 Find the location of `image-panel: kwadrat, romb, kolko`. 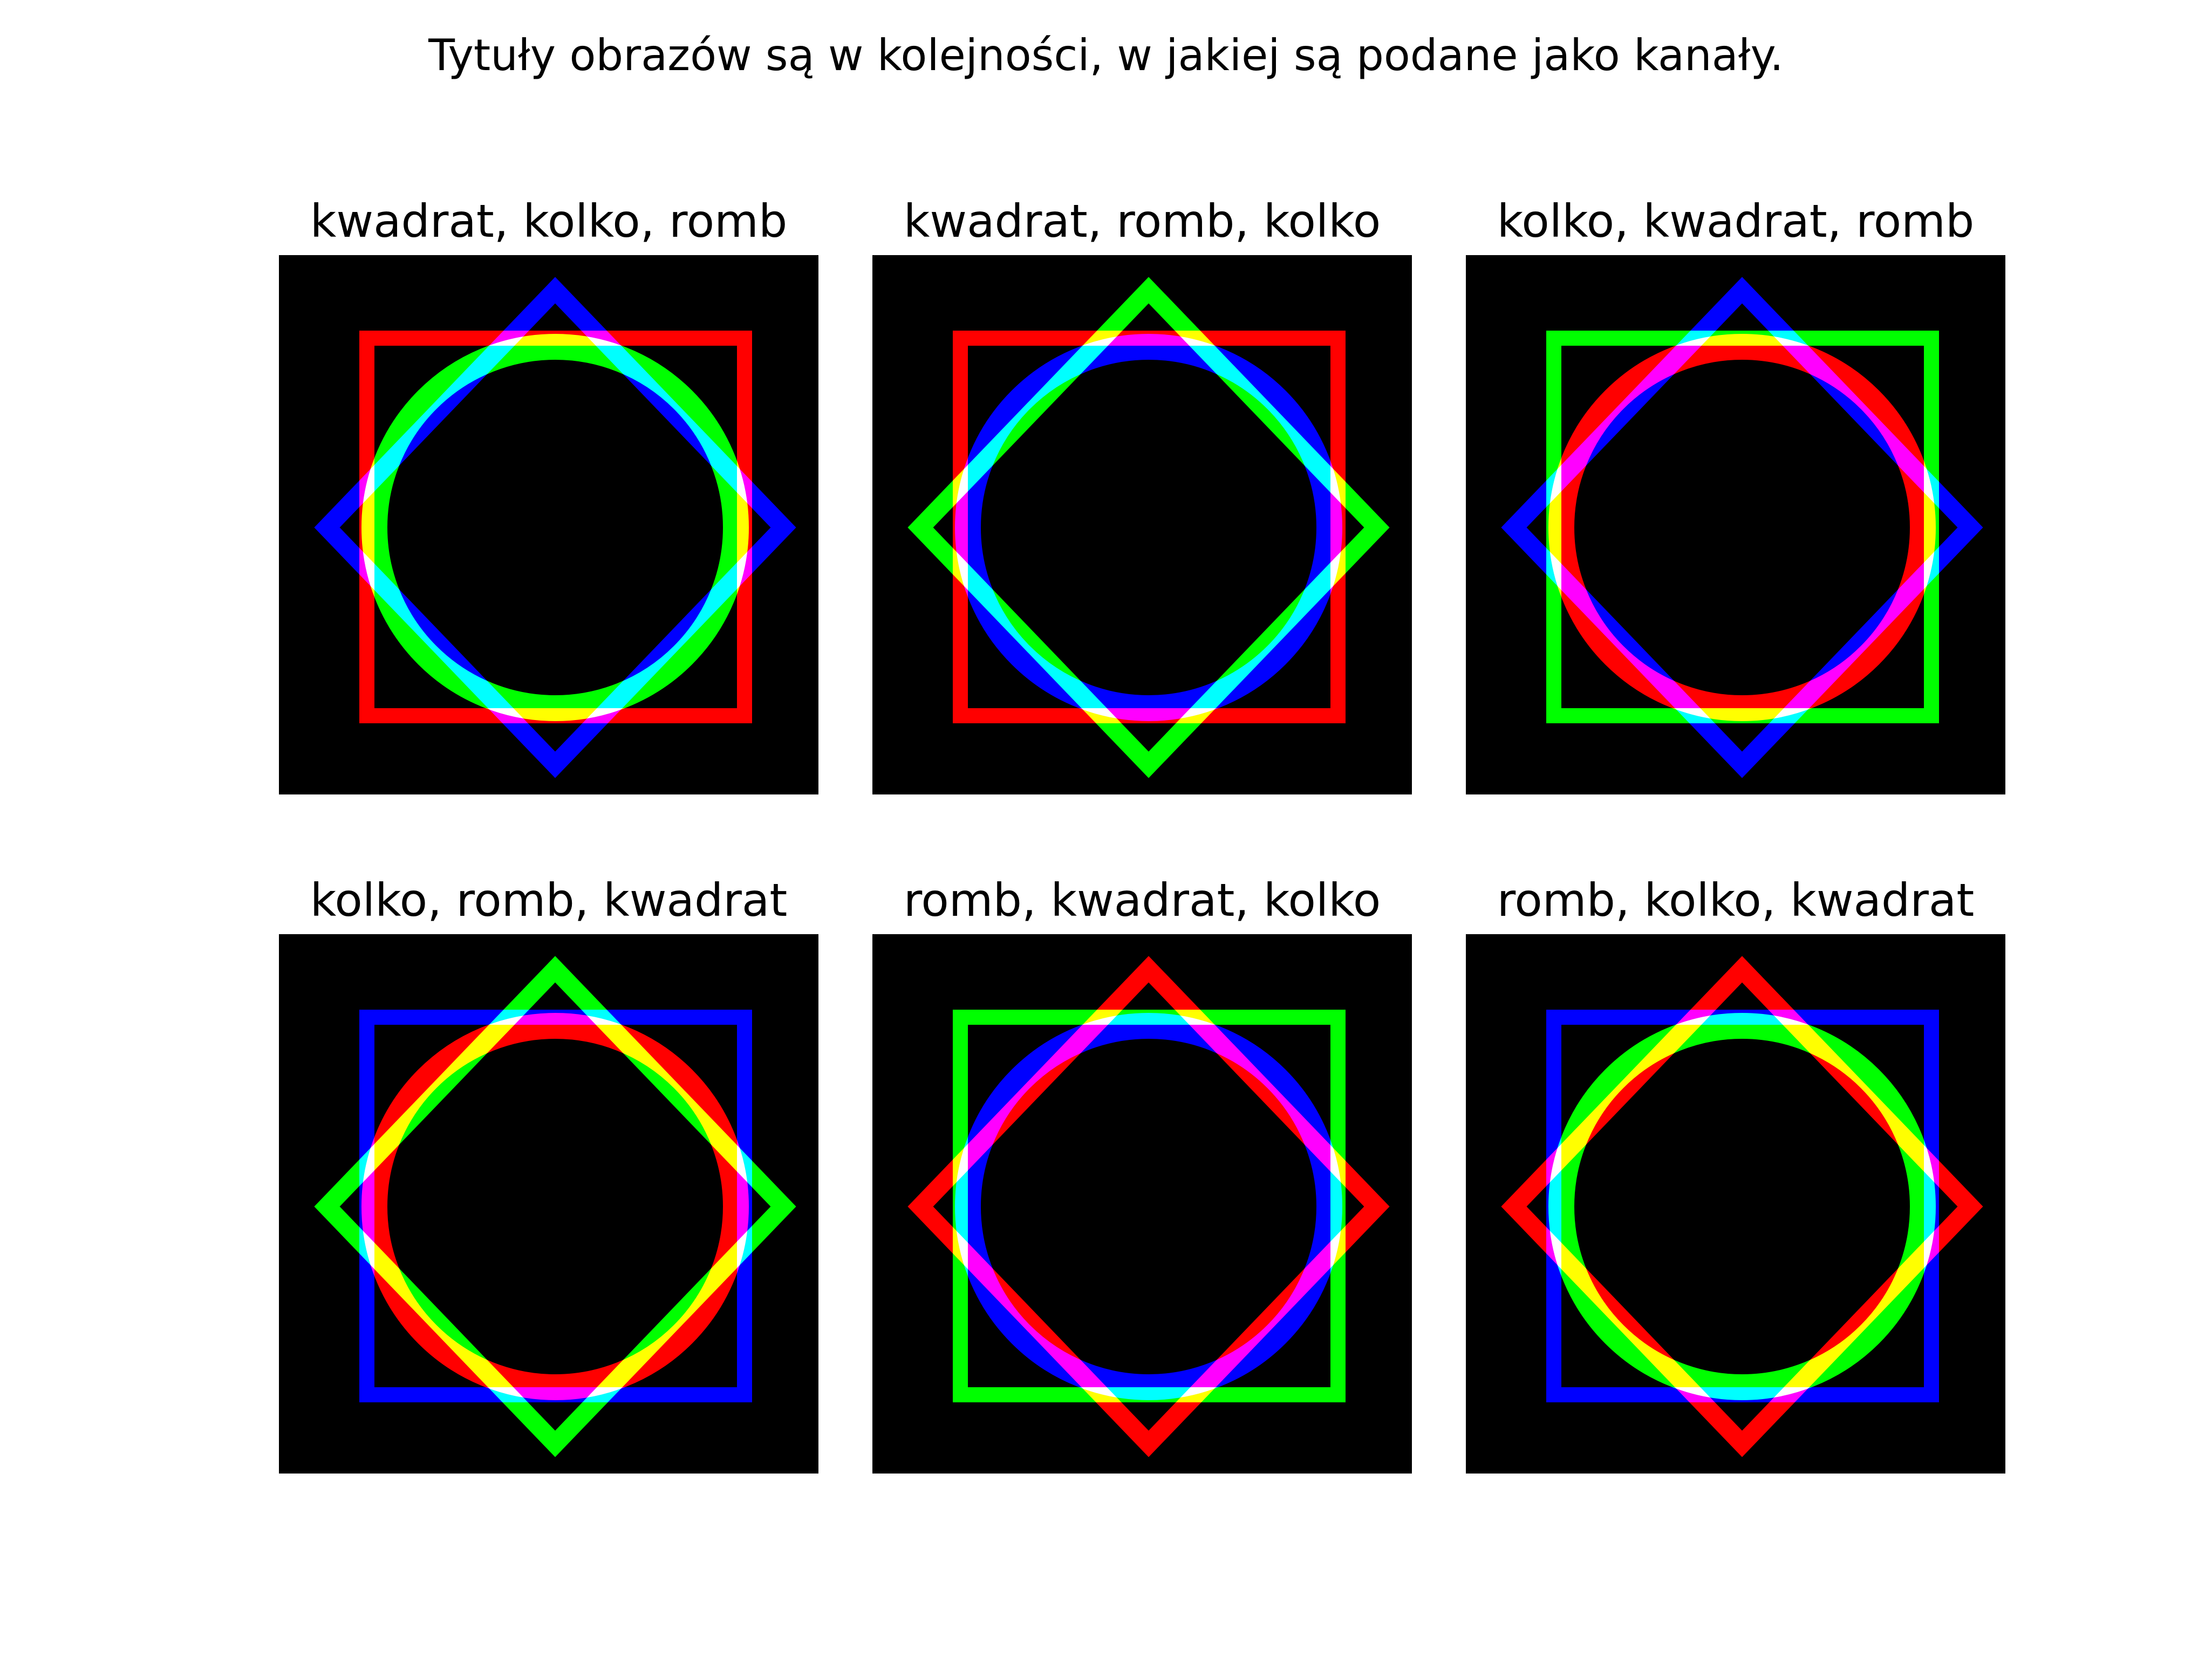

image-panel: kwadrat, romb, kolko is located at coordinates (1142, 490).